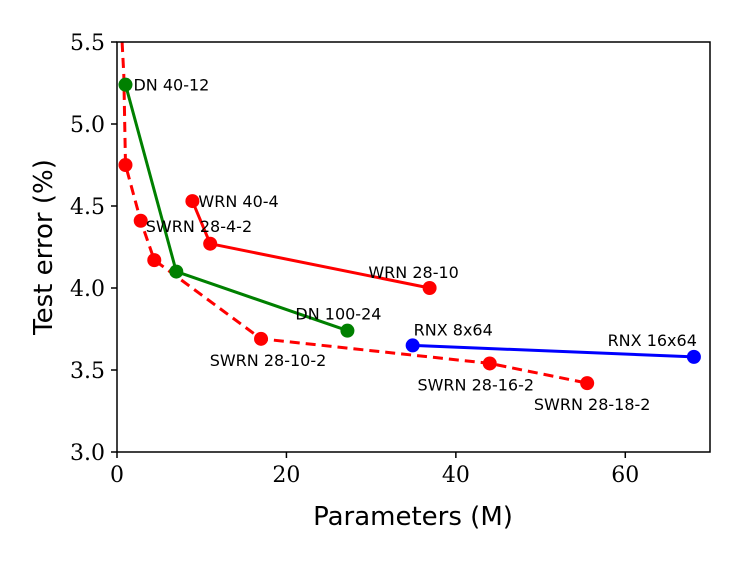 This screenshot has height=561, width=747. Describe the element at coordinates (238, 201) in the screenshot. I see `data-label-wrn-40-4: WRN 40-4` at that location.